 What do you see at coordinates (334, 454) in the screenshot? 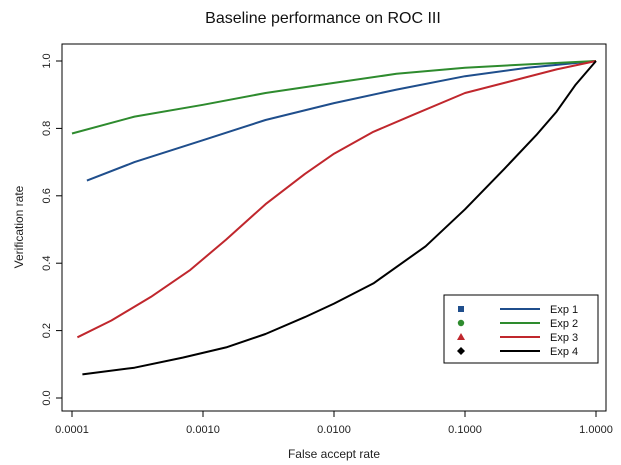
I see `x-axis-label: False accept rate` at bounding box center [334, 454].